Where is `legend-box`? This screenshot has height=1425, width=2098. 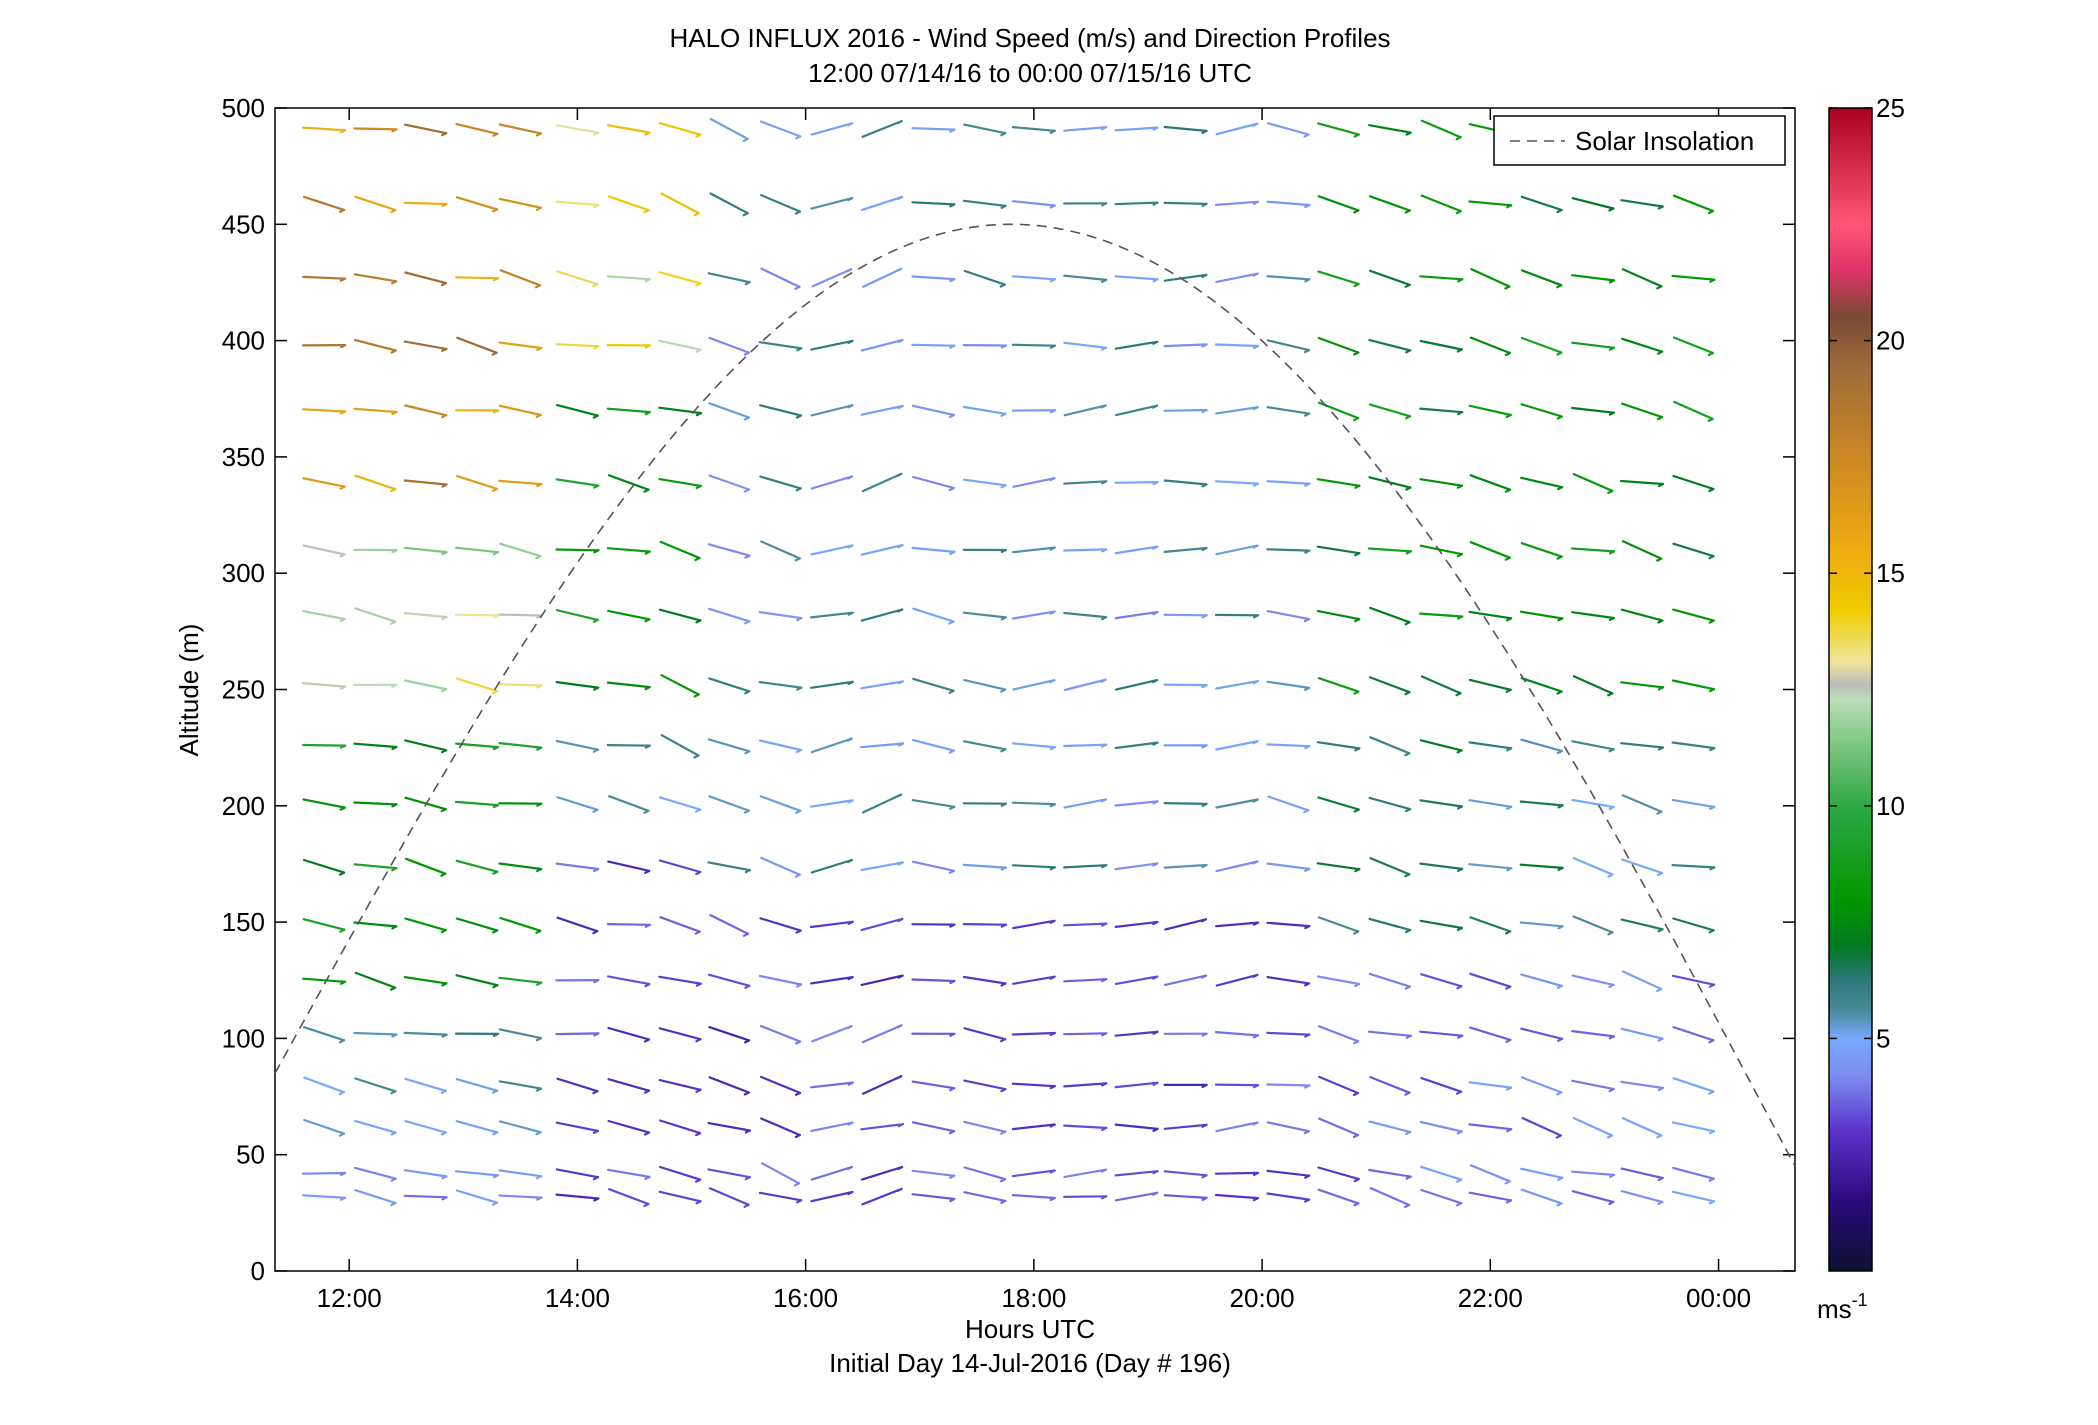
legend-box is located at coordinates (1639, 140).